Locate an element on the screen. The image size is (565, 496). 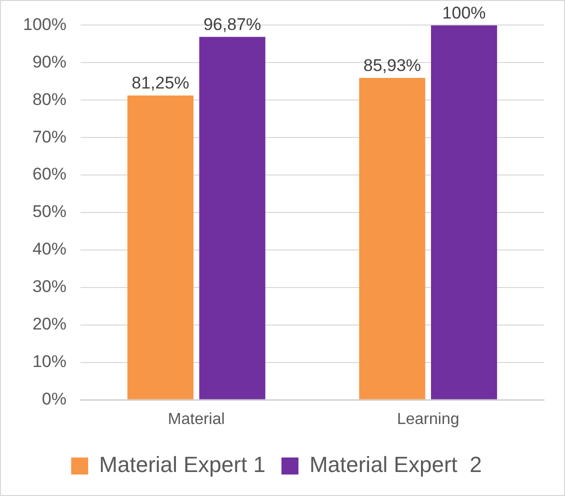
y-tick-label: 80% is located at coordinates (49, 99).